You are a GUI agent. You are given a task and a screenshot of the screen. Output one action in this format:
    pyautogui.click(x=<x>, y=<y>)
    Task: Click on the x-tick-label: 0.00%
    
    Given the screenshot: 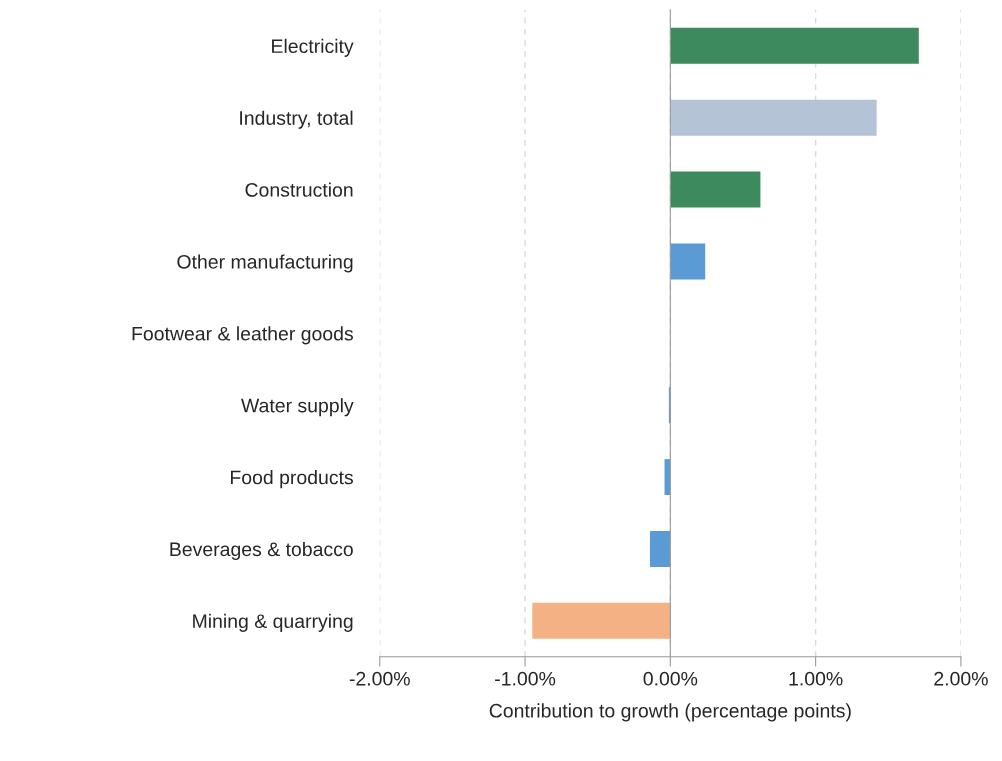 What is the action you would take?
    pyautogui.click(x=670, y=678)
    